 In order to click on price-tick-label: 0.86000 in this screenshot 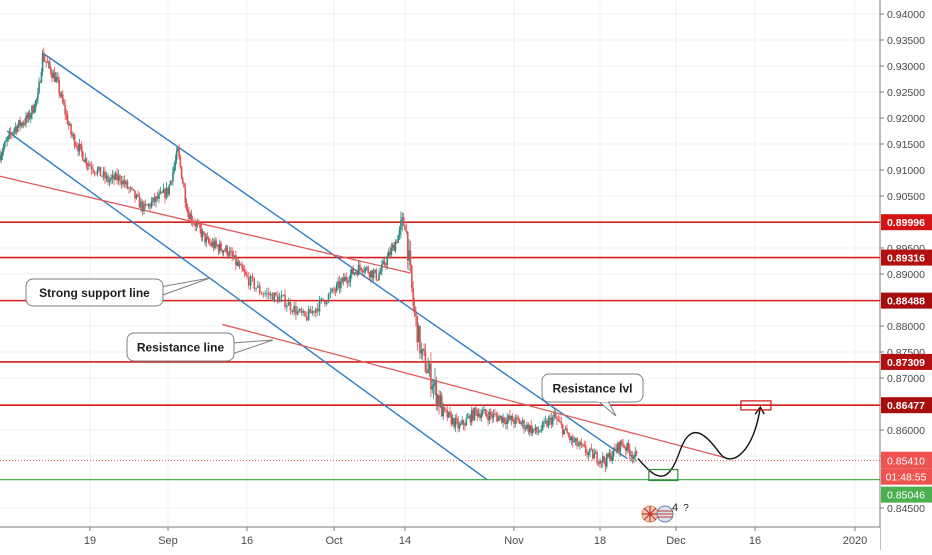, I will do `click(906, 431)`.